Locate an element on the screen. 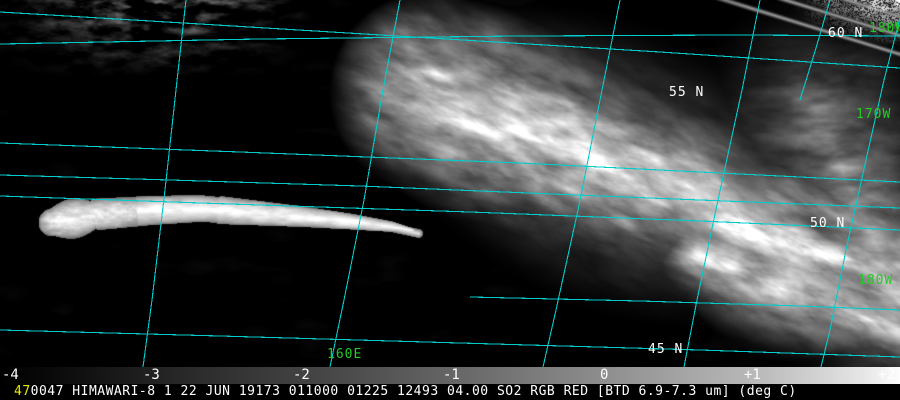 This screenshot has width=900, height=400. colorbar-tick--4: -4 is located at coordinates (10, 375).